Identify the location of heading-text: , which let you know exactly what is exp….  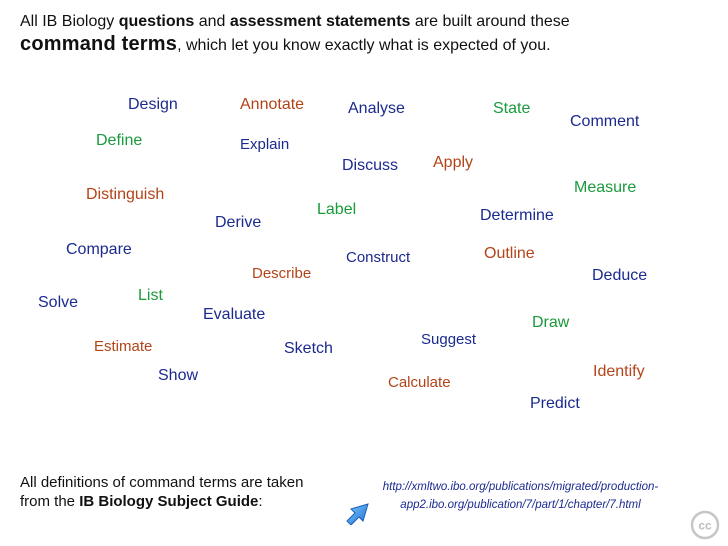
(364, 46).